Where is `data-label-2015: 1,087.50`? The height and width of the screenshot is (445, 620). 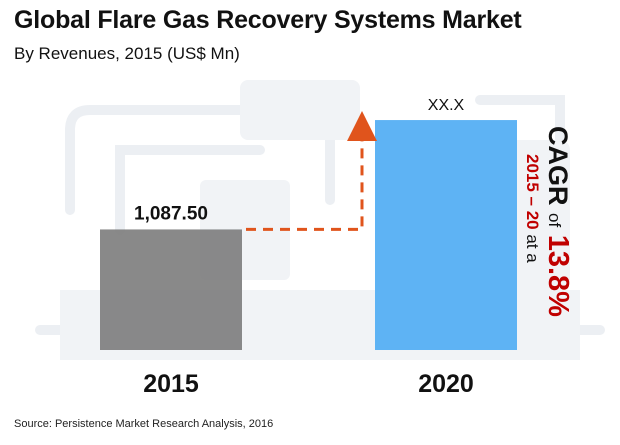
data-label-2015: 1,087.50 is located at coordinates (171, 213).